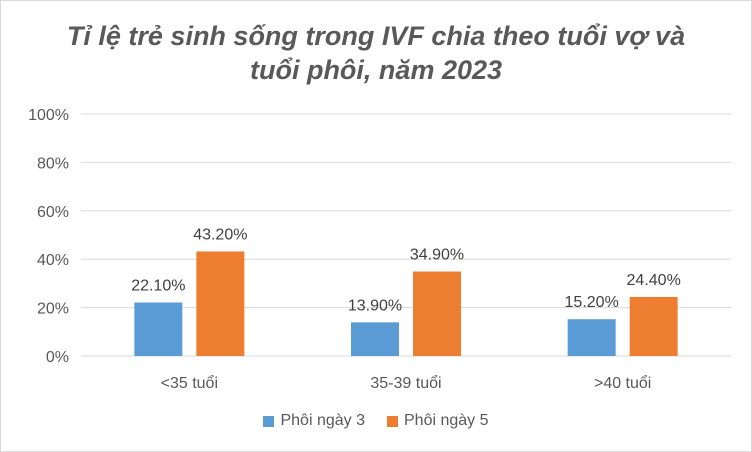 This screenshot has height=452, width=752. I want to click on legend: Phôi ngày 3 Phôi ngày 5, so click(376, 421).